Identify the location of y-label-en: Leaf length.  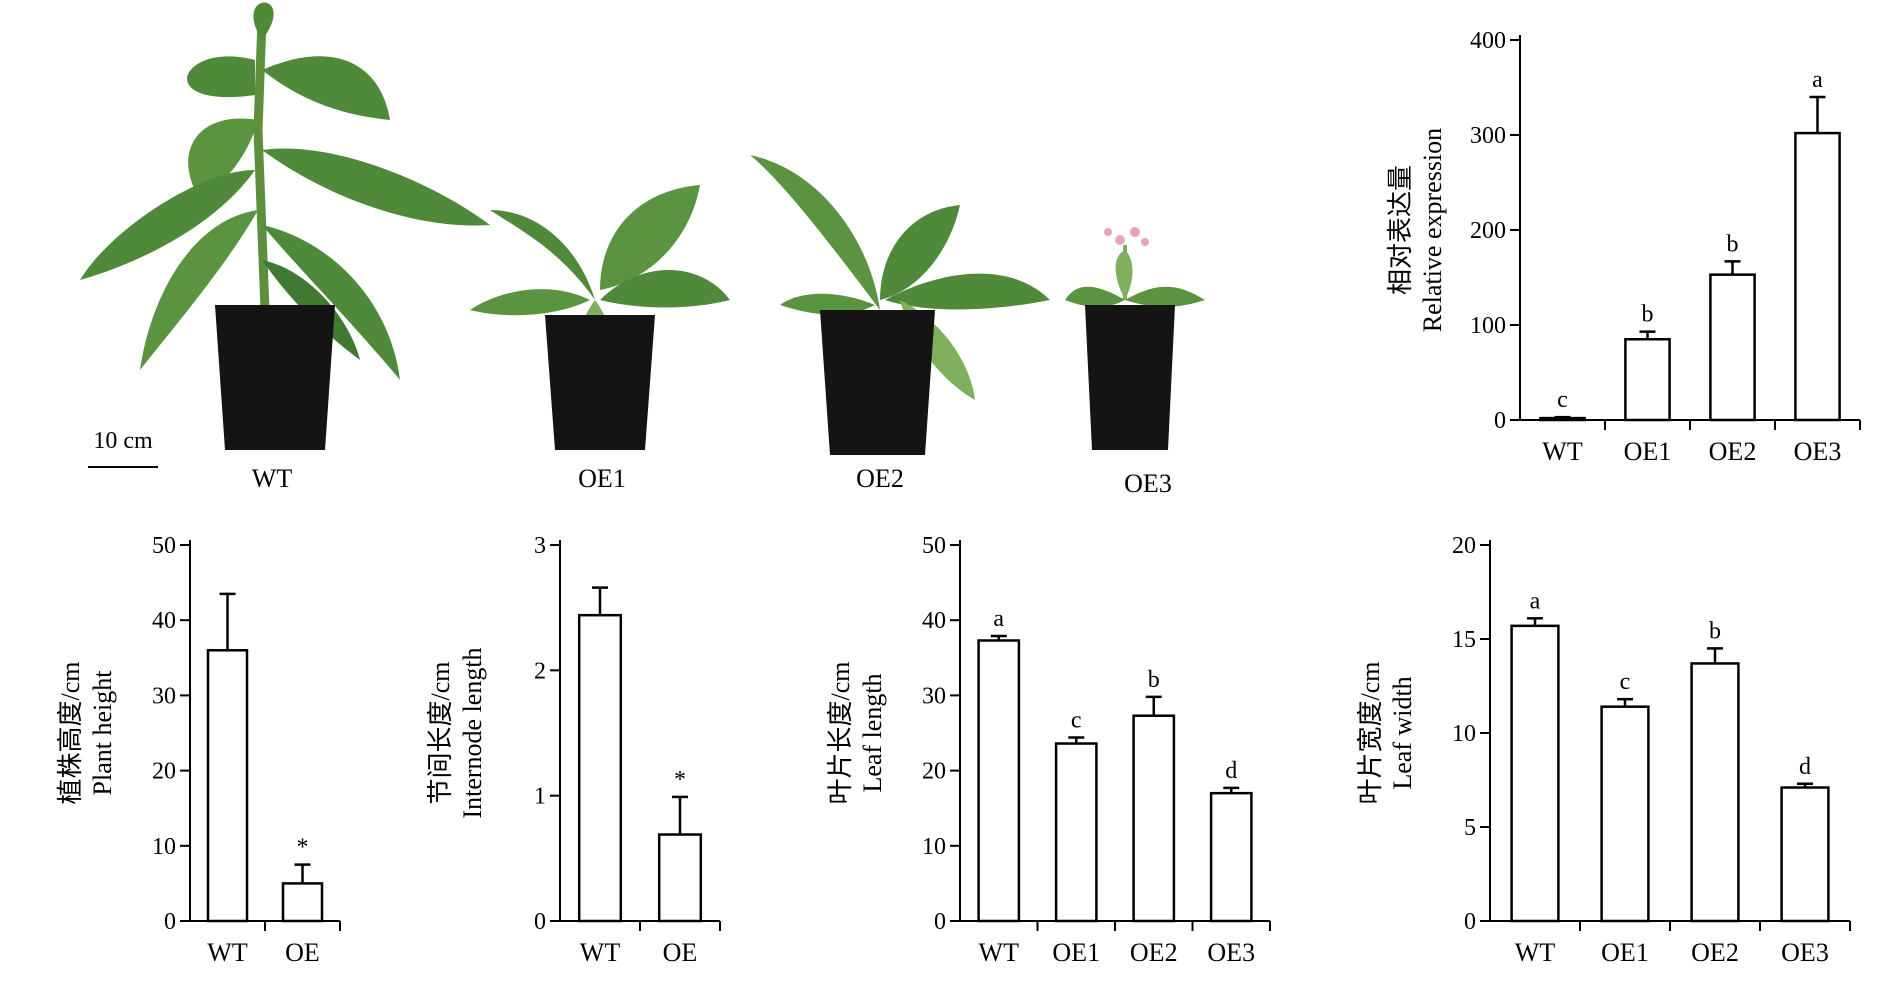
(872, 732).